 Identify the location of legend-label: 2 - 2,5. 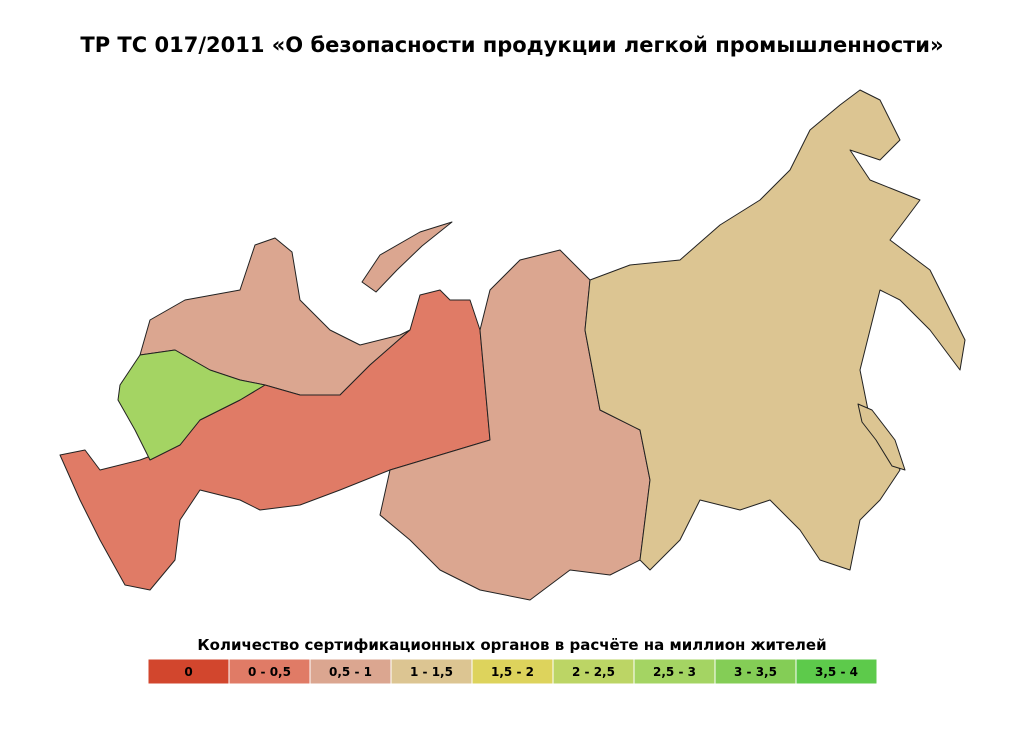
(593, 672).